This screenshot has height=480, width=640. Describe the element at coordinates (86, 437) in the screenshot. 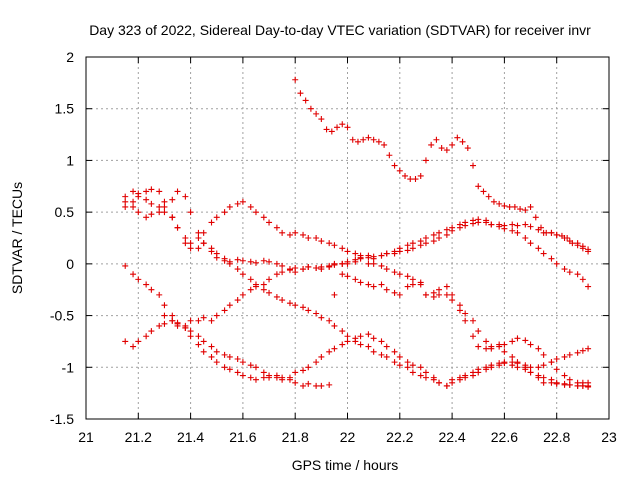

I see `x-tick-label: 21` at that location.